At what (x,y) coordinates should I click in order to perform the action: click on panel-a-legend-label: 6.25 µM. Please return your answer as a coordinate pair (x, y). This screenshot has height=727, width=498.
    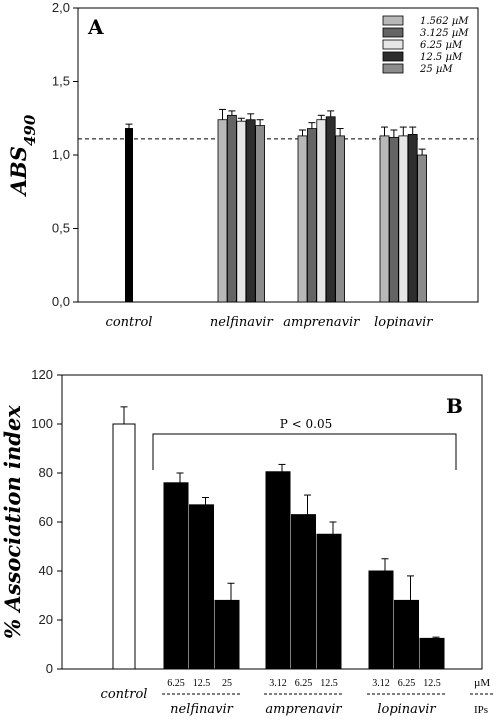
    Looking at the image, I should click on (441, 45).